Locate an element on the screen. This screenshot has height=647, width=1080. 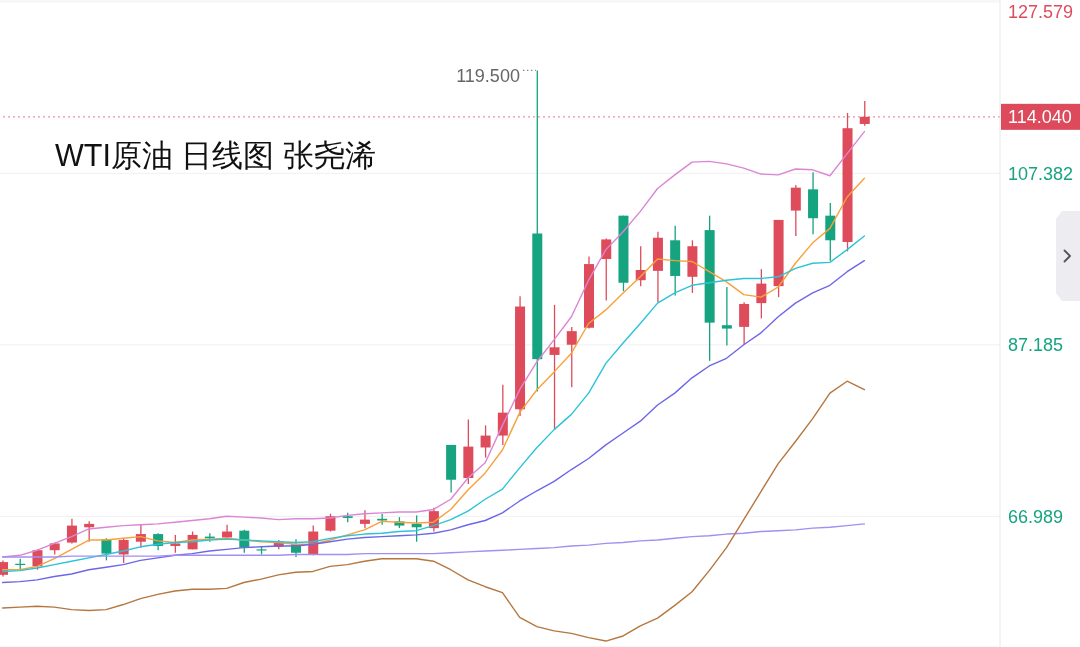
ref-line-label: 114.040 is located at coordinates (1040, 117).